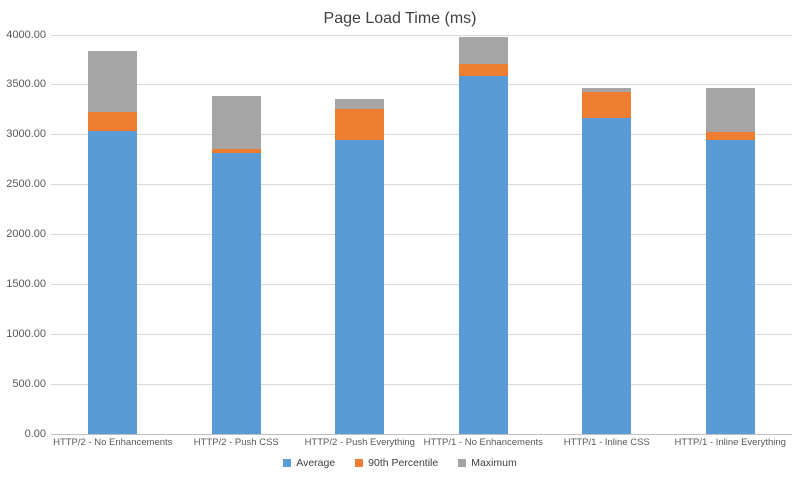 This screenshot has height=478, width=800. What do you see at coordinates (421, 434) in the screenshot?
I see `x-axis-line` at bounding box center [421, 434].